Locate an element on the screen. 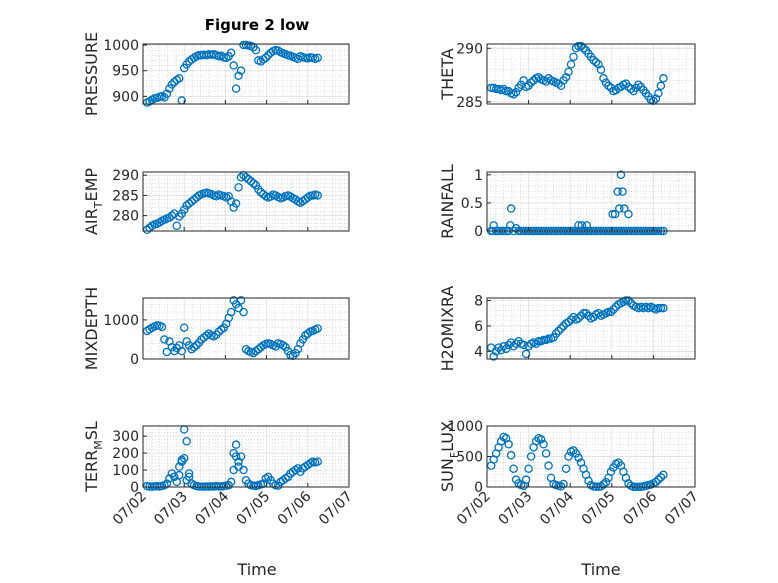  x-axis-label-right: Time is located at coordinates (600, 569).